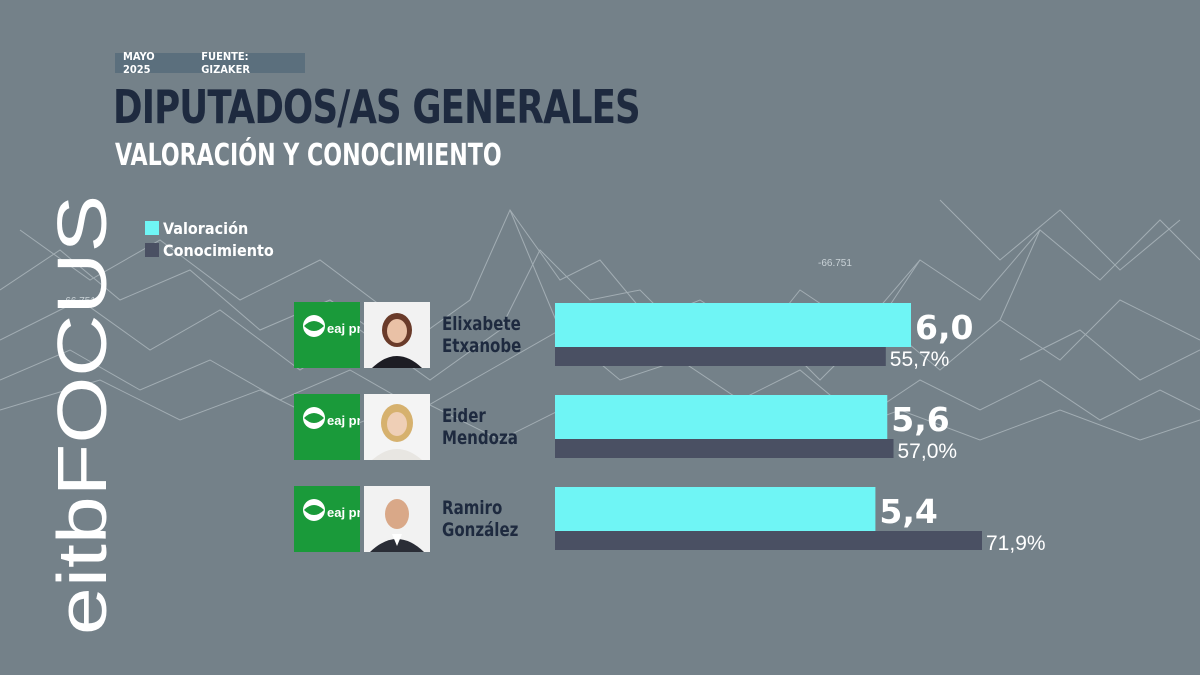 This screenshot has width=1200, height=675. What do you see at coordinates (944, 327) in the screenshot?
I see `value-label-valoracion: 6,0` at bounding box center [944, 327].